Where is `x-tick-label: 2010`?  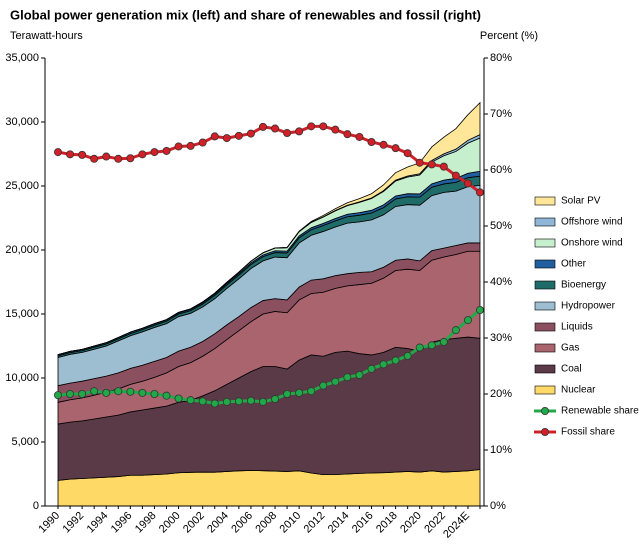
x-tick-label: 2010 is located at coordinates (291, 523).